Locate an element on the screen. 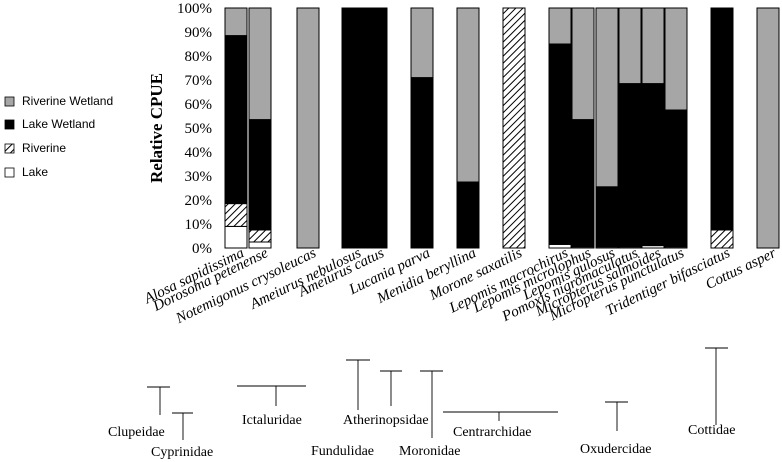  y-tick-label: 0% is located at coordinates (202, 249).